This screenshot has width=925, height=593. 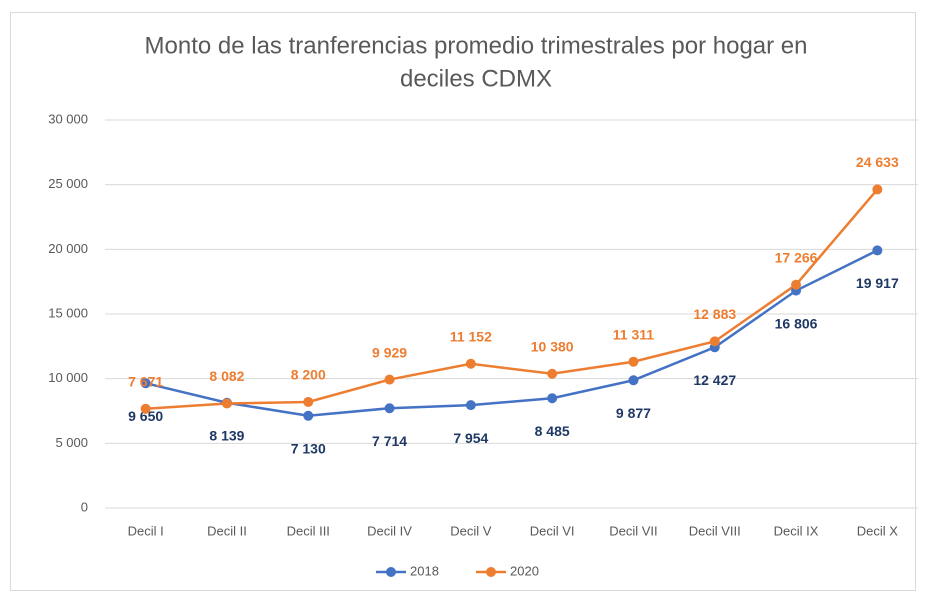 I want to click on data-label: 11 152, so click(x=471, y=336).